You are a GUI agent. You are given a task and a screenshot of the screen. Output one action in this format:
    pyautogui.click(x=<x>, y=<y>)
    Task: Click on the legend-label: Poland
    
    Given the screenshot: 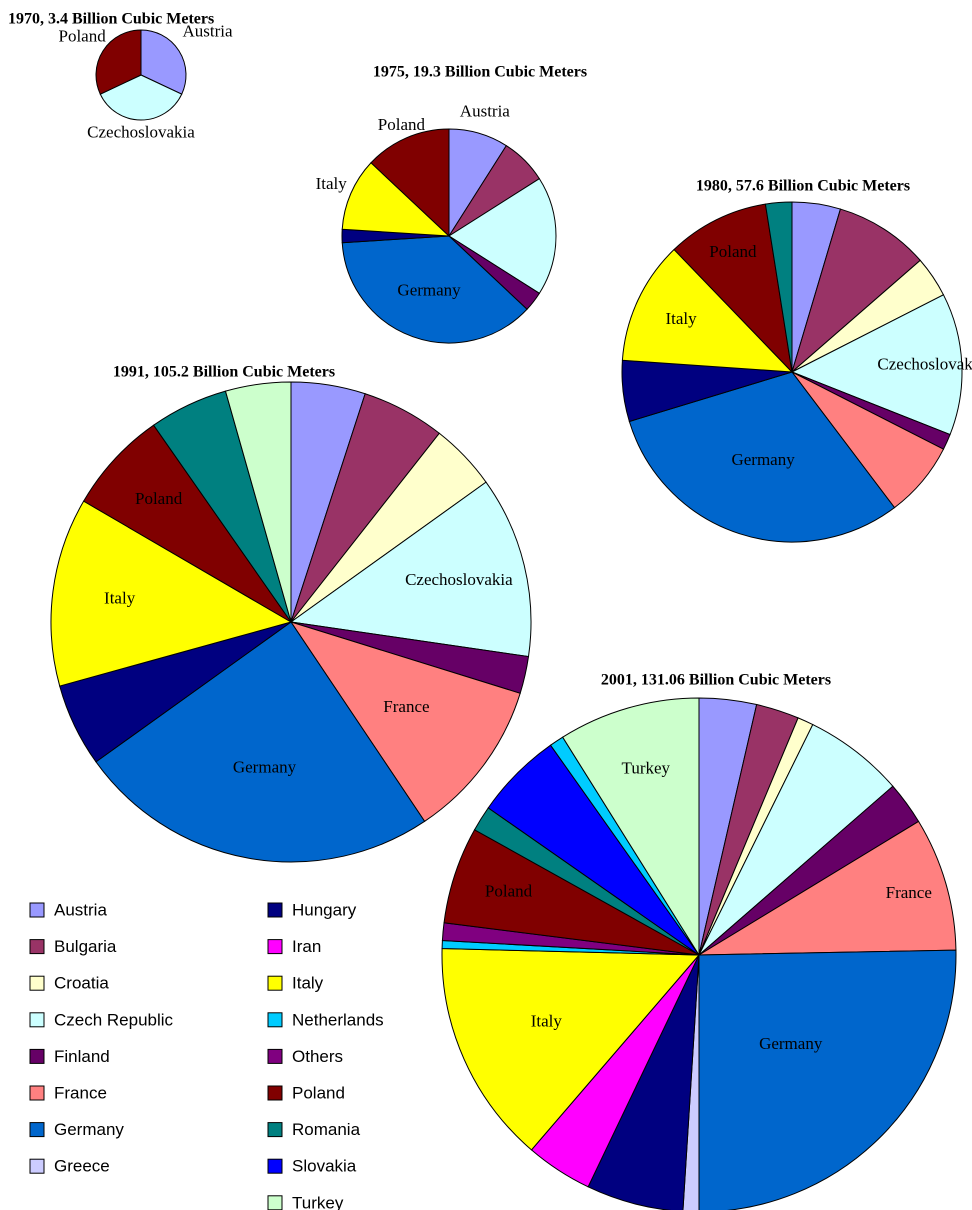 What is the action you would take?
    pyautogui.click(x=318, y=1092)
    